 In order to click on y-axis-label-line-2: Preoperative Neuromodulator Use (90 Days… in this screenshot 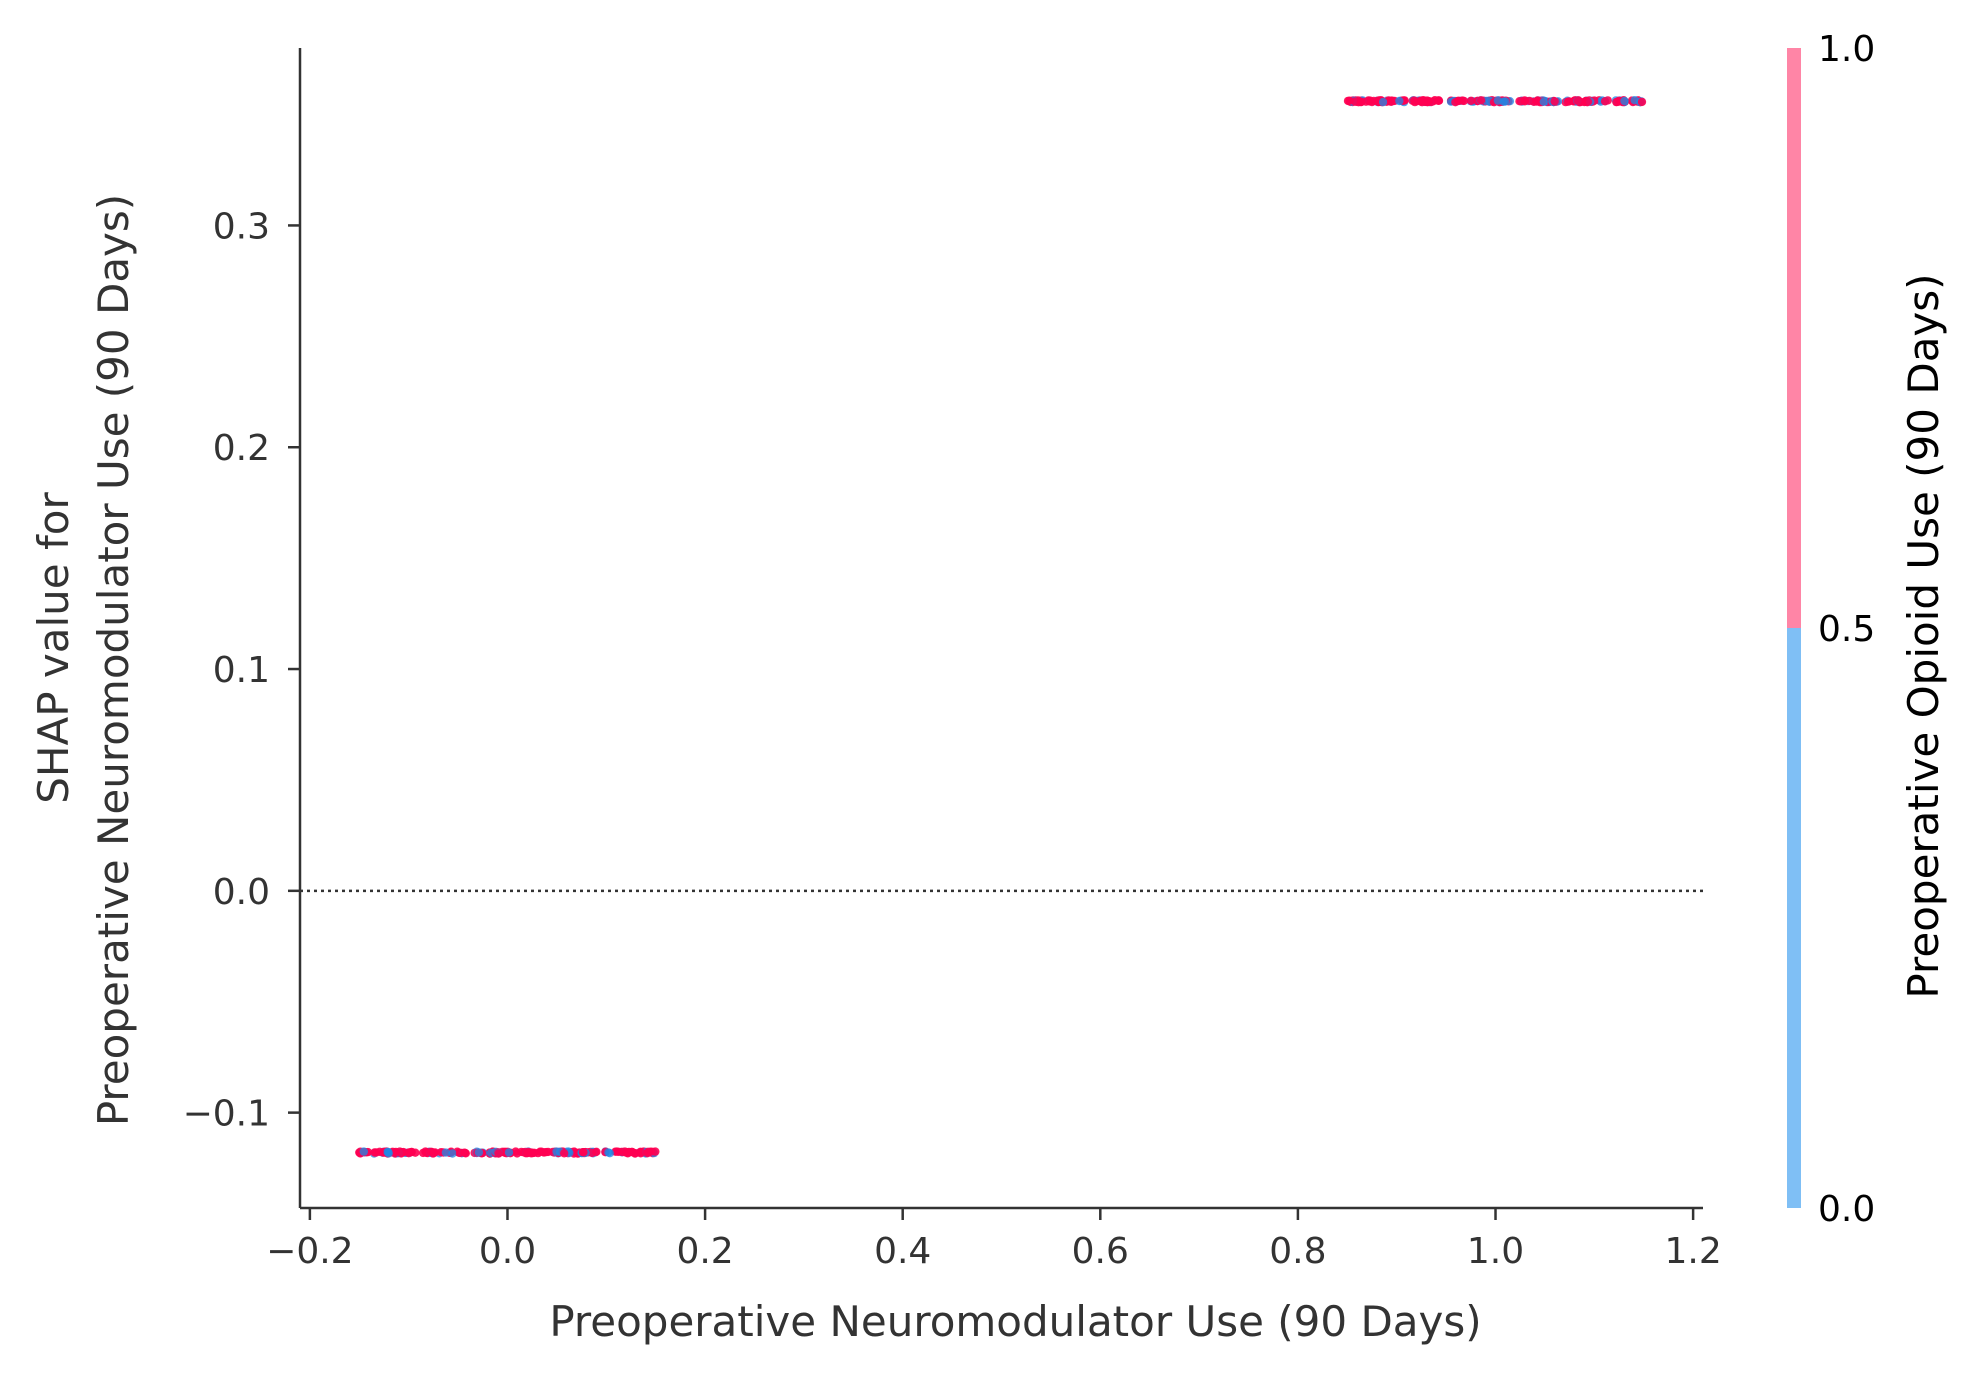, I will do `click(113, 660)`.